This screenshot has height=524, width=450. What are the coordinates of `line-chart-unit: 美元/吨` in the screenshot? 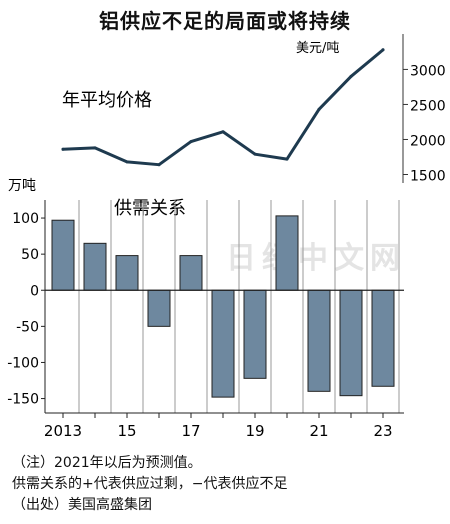 It's located at (317, 48).